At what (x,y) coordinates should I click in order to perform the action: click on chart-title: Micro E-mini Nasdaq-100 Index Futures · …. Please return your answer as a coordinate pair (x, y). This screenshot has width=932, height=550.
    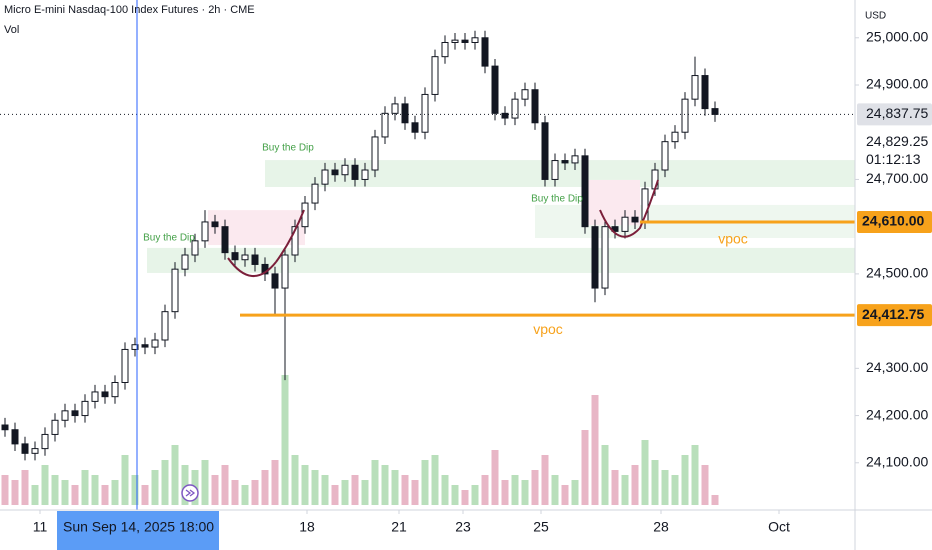
    Looking at the image, I should click on (129, 10).